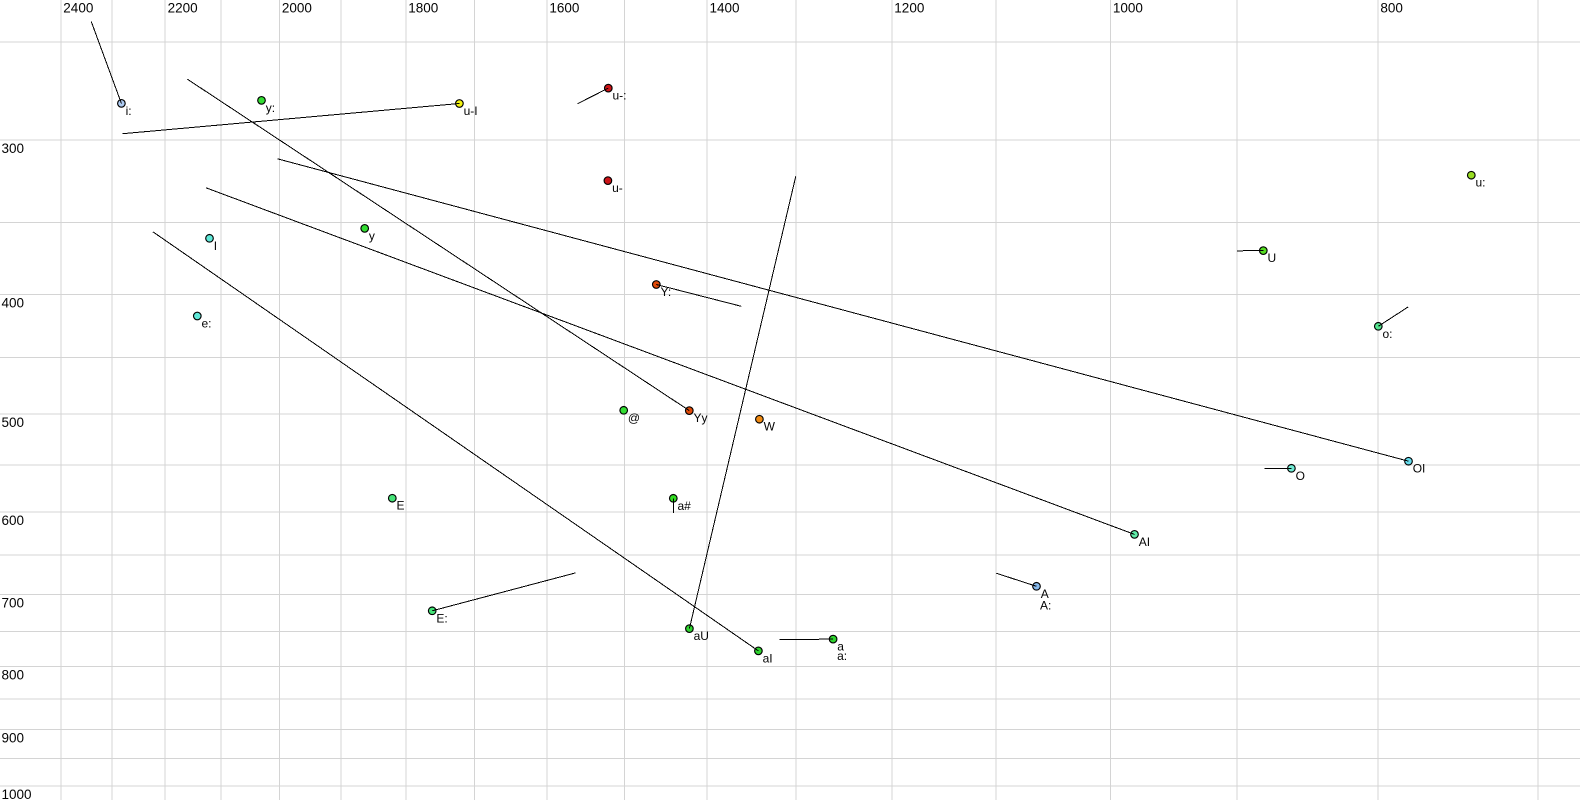 The height and width of the screenshot is (800, 1580). What do you see at coordinates (1388, 334) in the screenshot?
I see `svg-text: o:` at bounding box center [1388, 334].